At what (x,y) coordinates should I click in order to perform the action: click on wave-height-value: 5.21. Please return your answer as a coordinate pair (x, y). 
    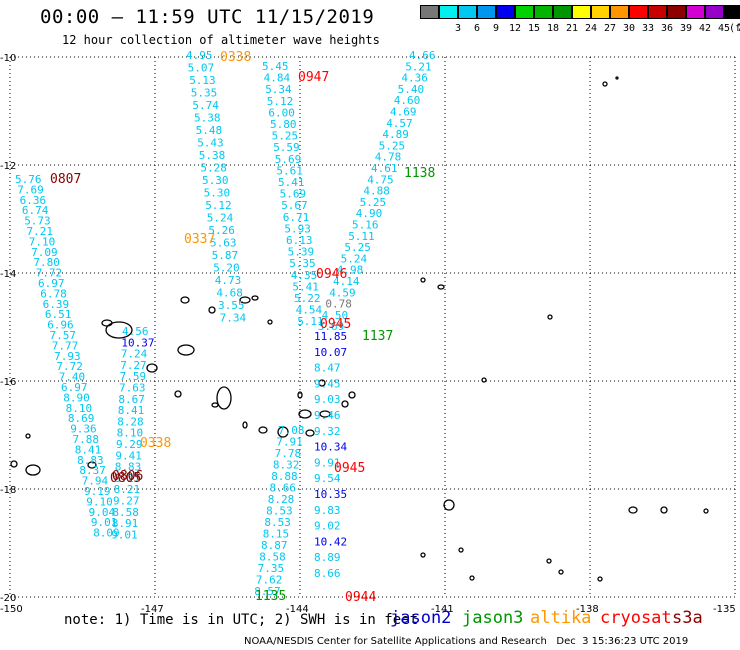
    Looking at the image, I should click on (418, 66).